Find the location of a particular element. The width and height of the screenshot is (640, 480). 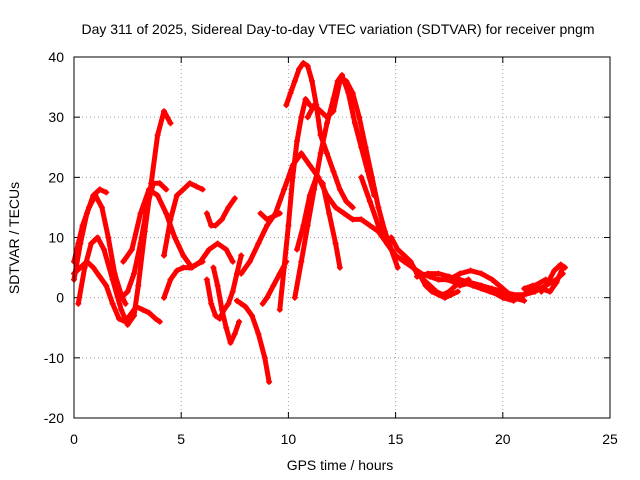

series-s23 is located at coordinates (432, 279).